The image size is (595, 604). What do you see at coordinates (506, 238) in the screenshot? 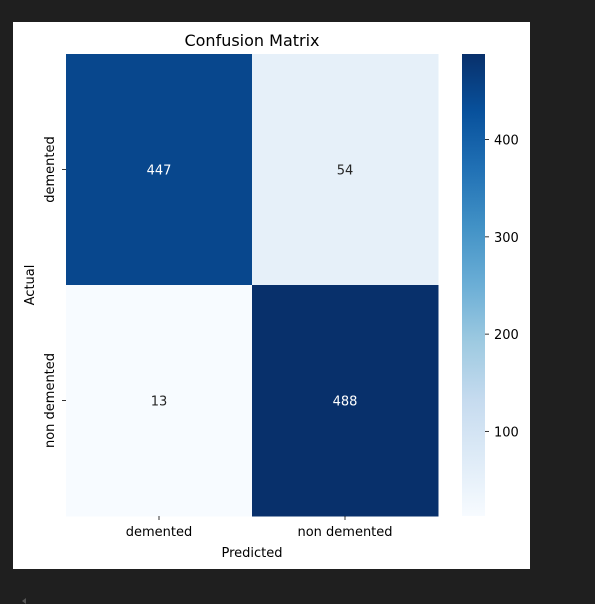
I see `colorbar-tick-label: 300` at bounding box center [506, 238].